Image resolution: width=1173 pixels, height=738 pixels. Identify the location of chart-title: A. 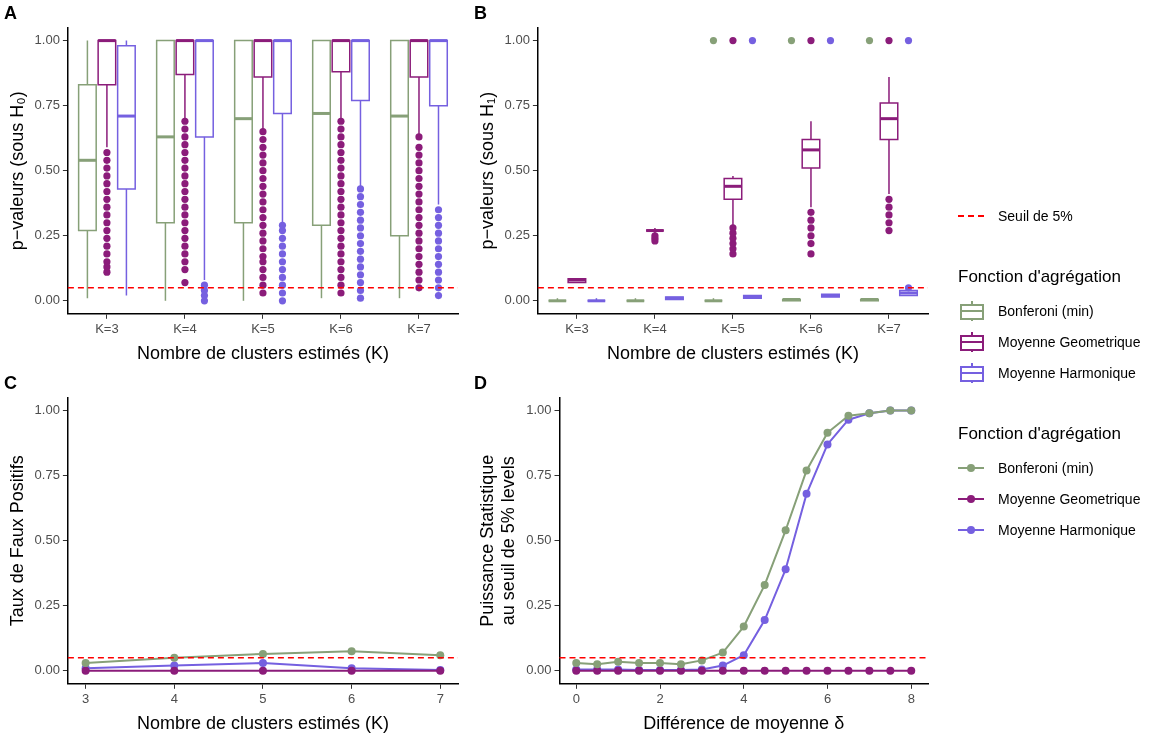
(10, 12).